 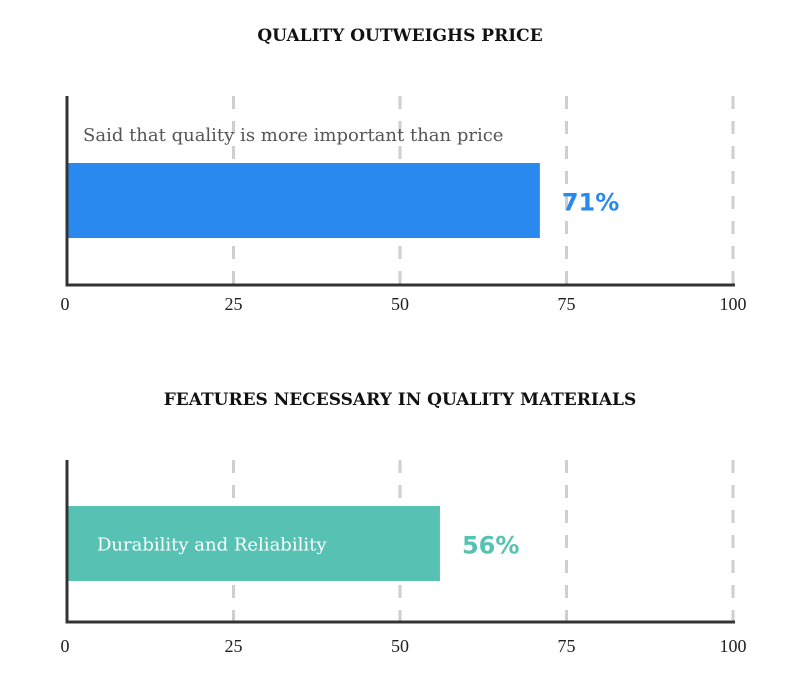 I want to click on bar-value-label: 71%, so click(x=590, y=203).